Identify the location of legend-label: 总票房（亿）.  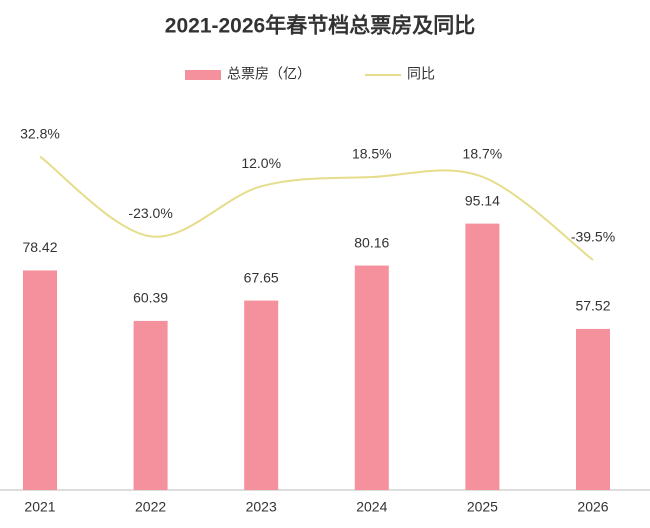
(269, 74).